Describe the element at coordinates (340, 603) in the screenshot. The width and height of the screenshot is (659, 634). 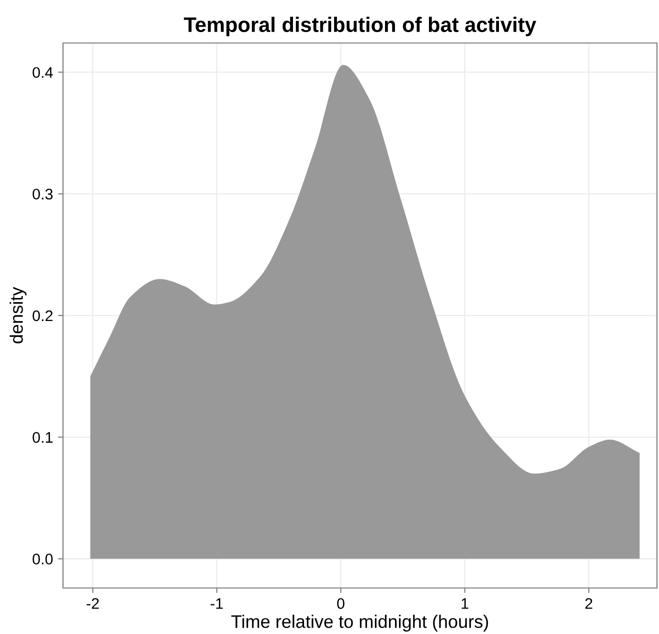
I see `x-tick-label: 0` at that location.